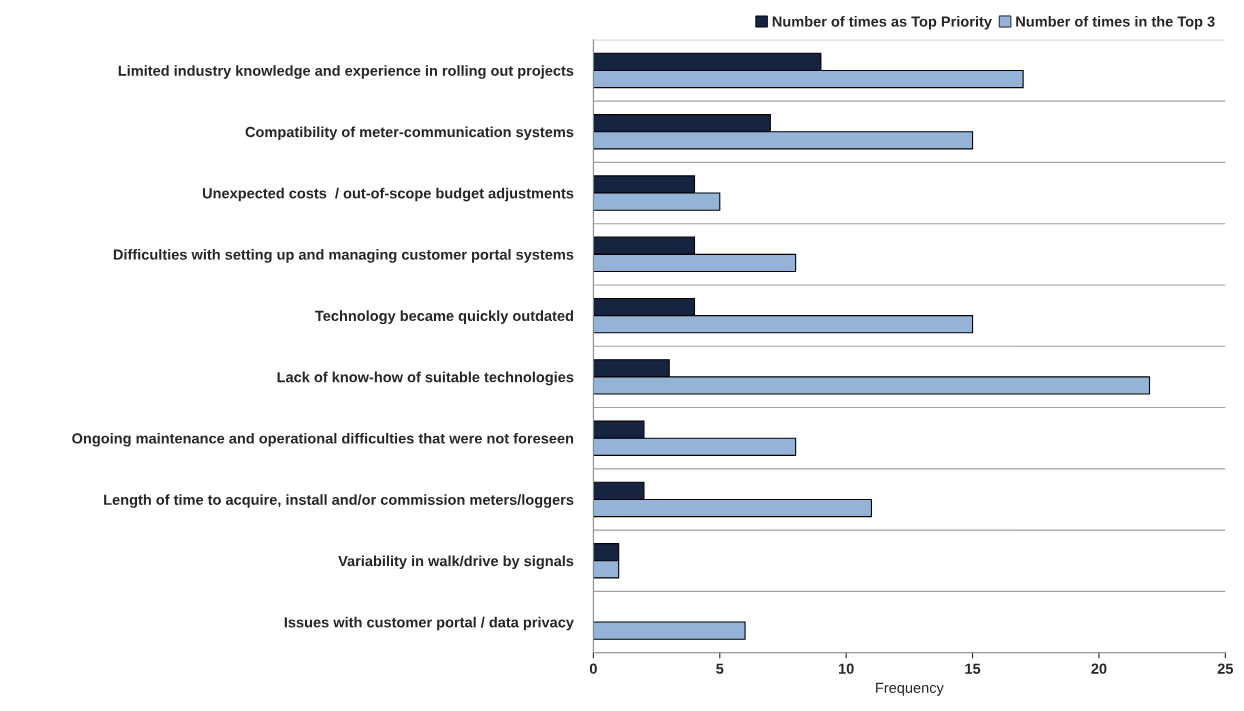 Image resolution: width=1244 pixels, height=711 pixels. Describe the element at coordinates (593, 668) in the screenshot. I see `x-tick-label: 0` at that location.